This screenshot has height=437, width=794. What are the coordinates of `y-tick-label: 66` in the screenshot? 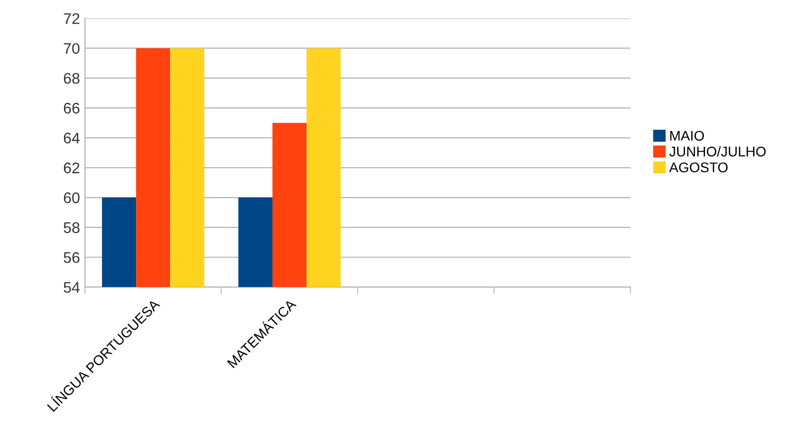 It's located at (72, 108).